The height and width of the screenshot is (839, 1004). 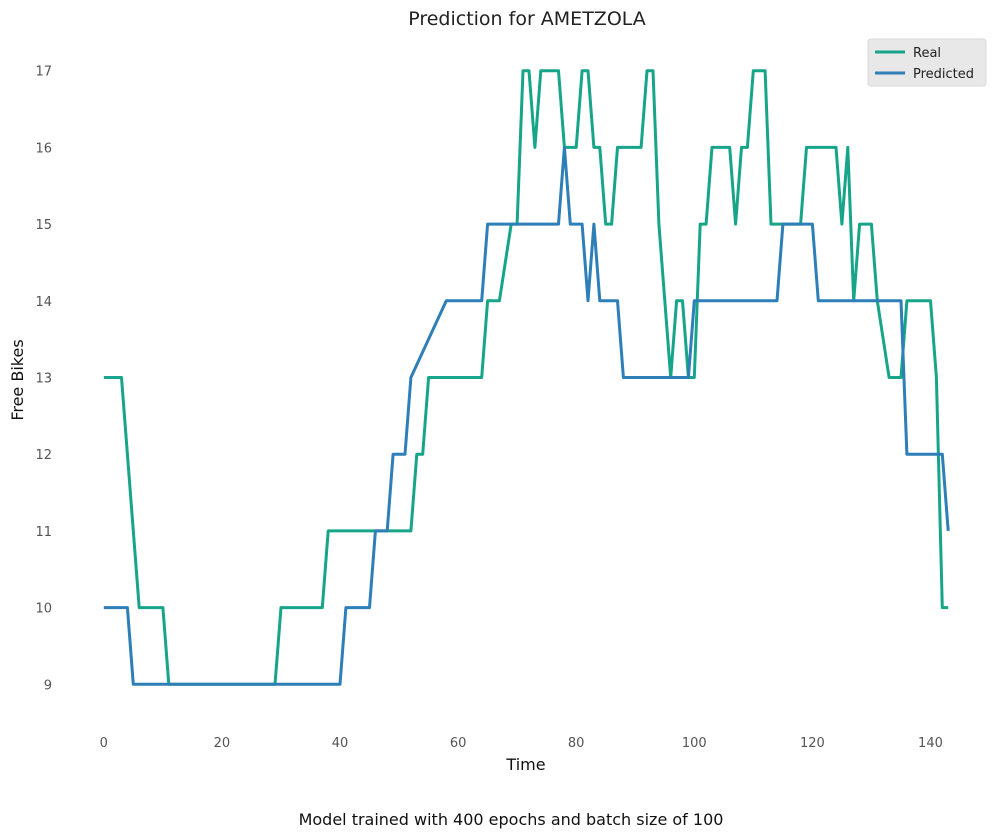 I want to click on x-tick-label: 60, so click(x=458, y=743).